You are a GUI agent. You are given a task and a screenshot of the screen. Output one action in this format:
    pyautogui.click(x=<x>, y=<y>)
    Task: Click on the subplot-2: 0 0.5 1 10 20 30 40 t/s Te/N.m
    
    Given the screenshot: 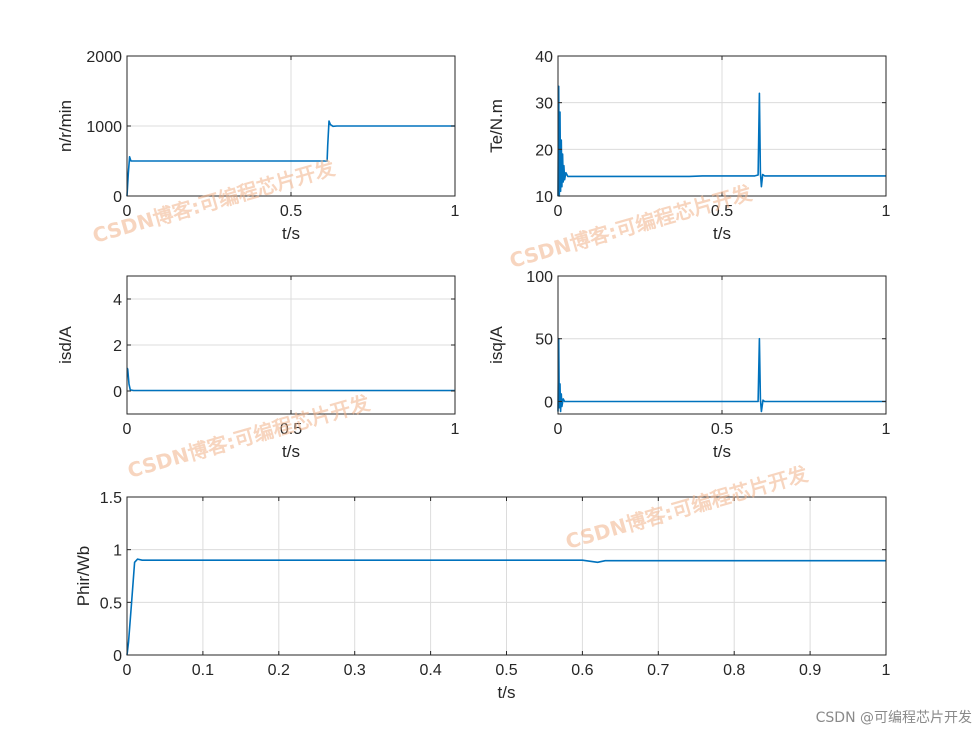 What is the action you would take?
    pyautogui.click(x=689, y=146)
    